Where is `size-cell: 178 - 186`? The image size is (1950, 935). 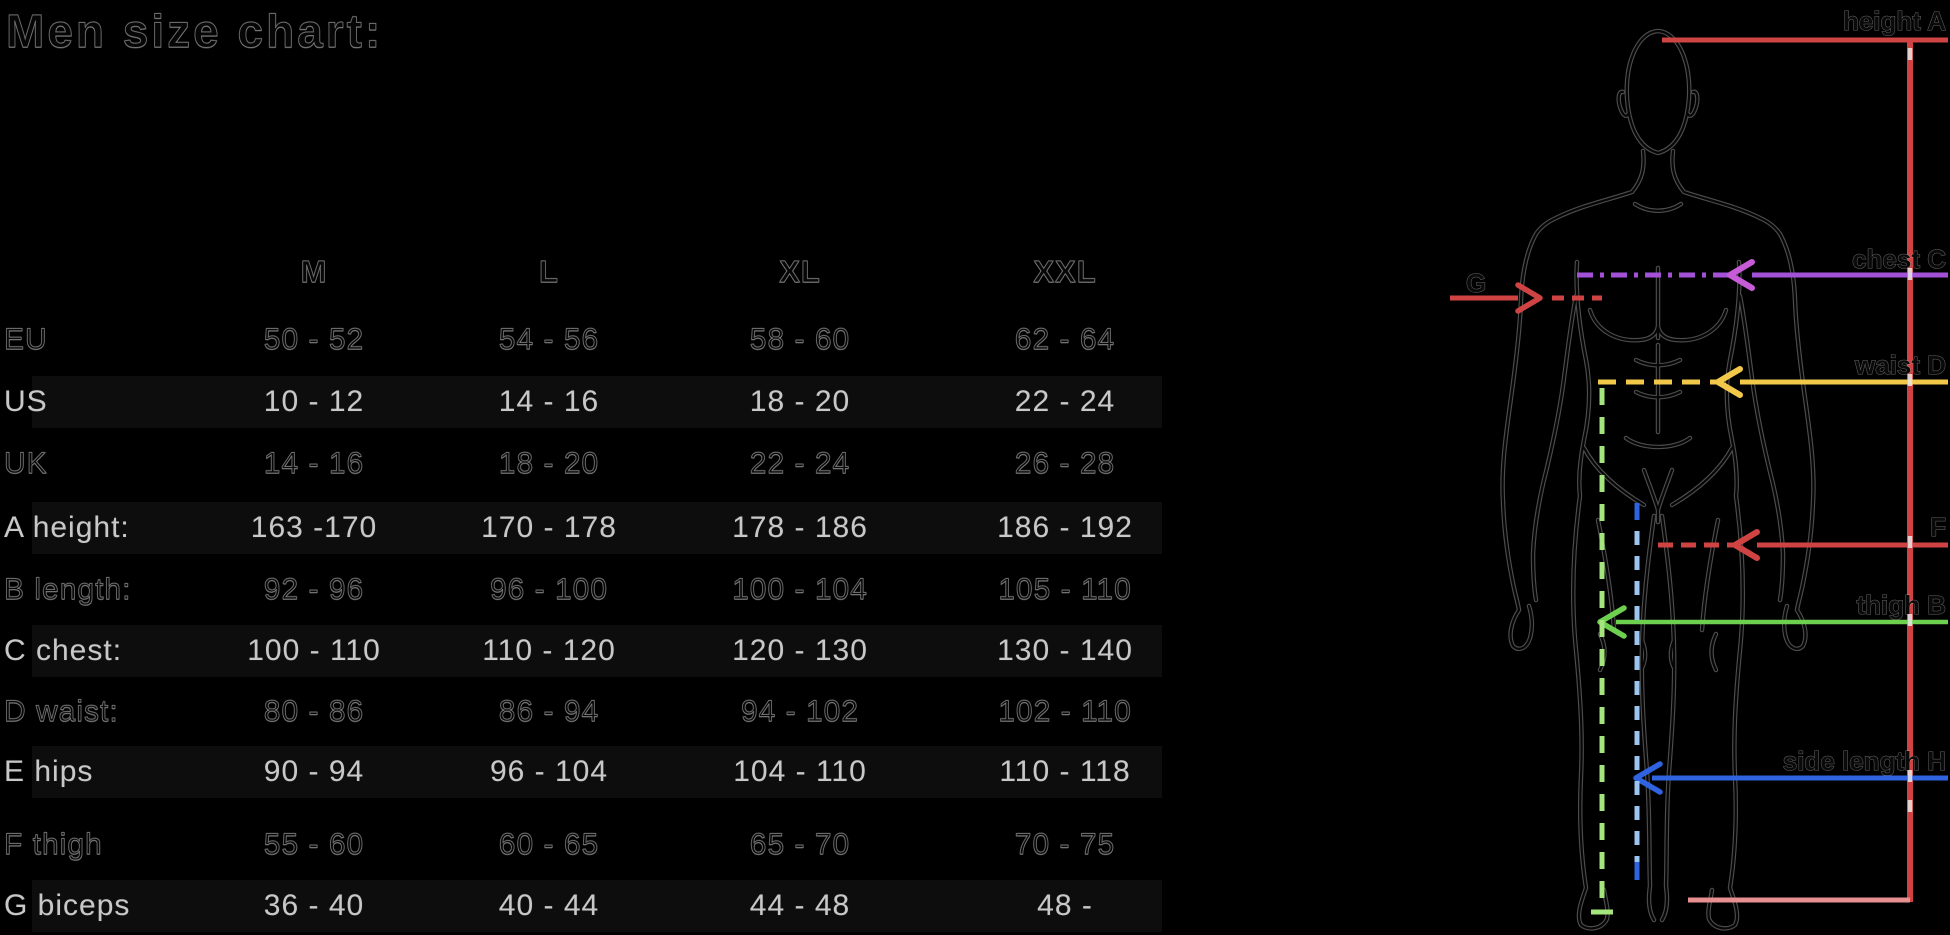 size-cell: 178 - 186 is located at coordinates (800, 527).